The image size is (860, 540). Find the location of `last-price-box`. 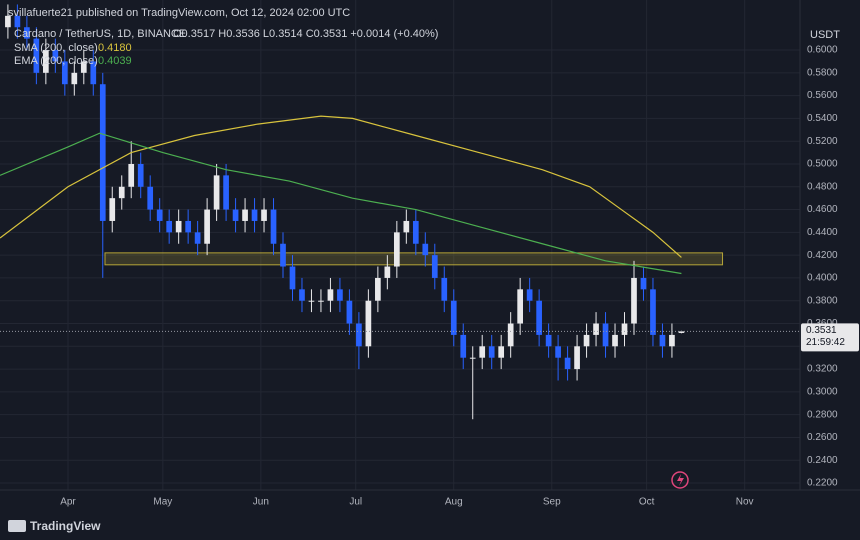

last-price-box is located at coordinates (830, 337).